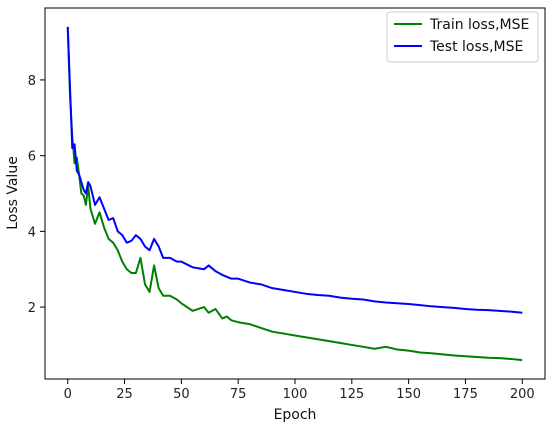 The width and height of the screenshot is (550, 427). What do you see at coordinates (351, 394) in the screenshot?
I see `x-tick-label: 125` at bounding box center [351, 394].